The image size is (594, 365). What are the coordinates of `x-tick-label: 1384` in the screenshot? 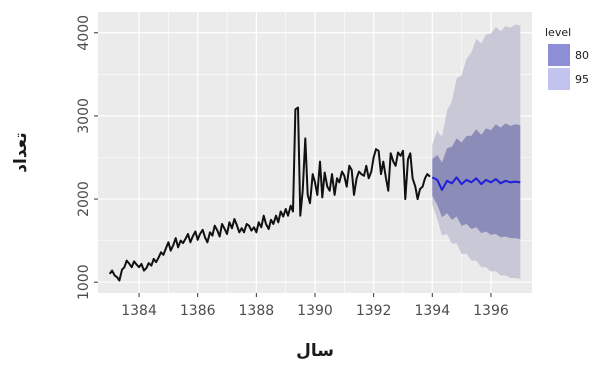 It's located at (139, 311).